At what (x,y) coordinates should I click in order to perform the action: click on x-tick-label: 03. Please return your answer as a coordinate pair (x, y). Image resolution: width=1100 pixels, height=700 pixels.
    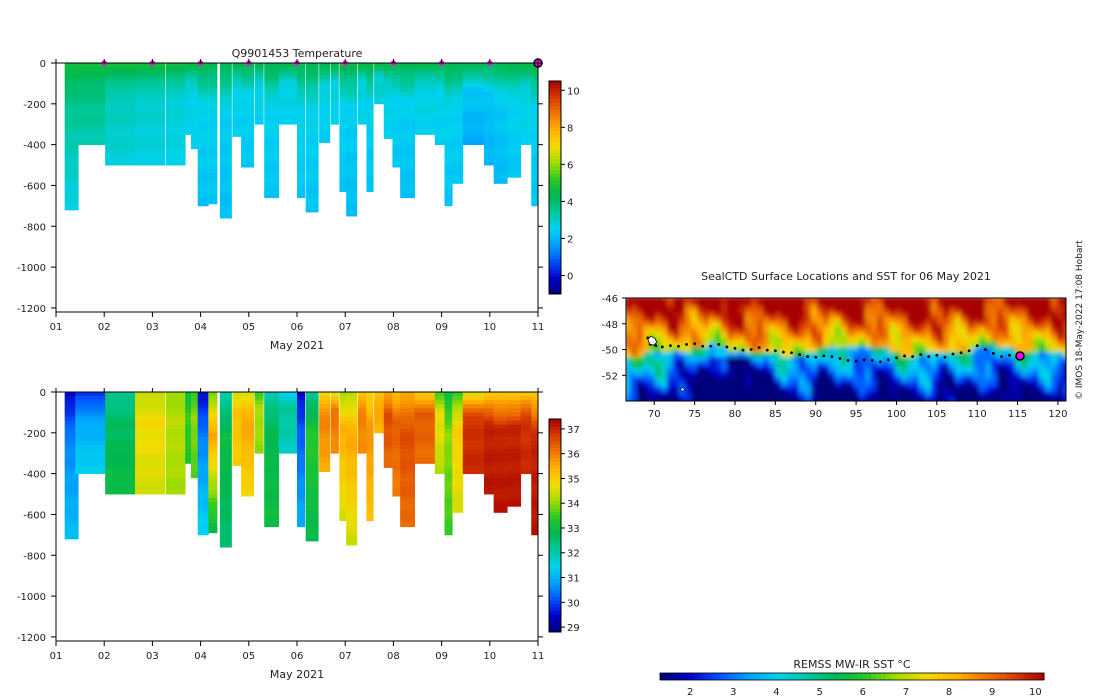
    Looking at the image, I should click on (152, 327).